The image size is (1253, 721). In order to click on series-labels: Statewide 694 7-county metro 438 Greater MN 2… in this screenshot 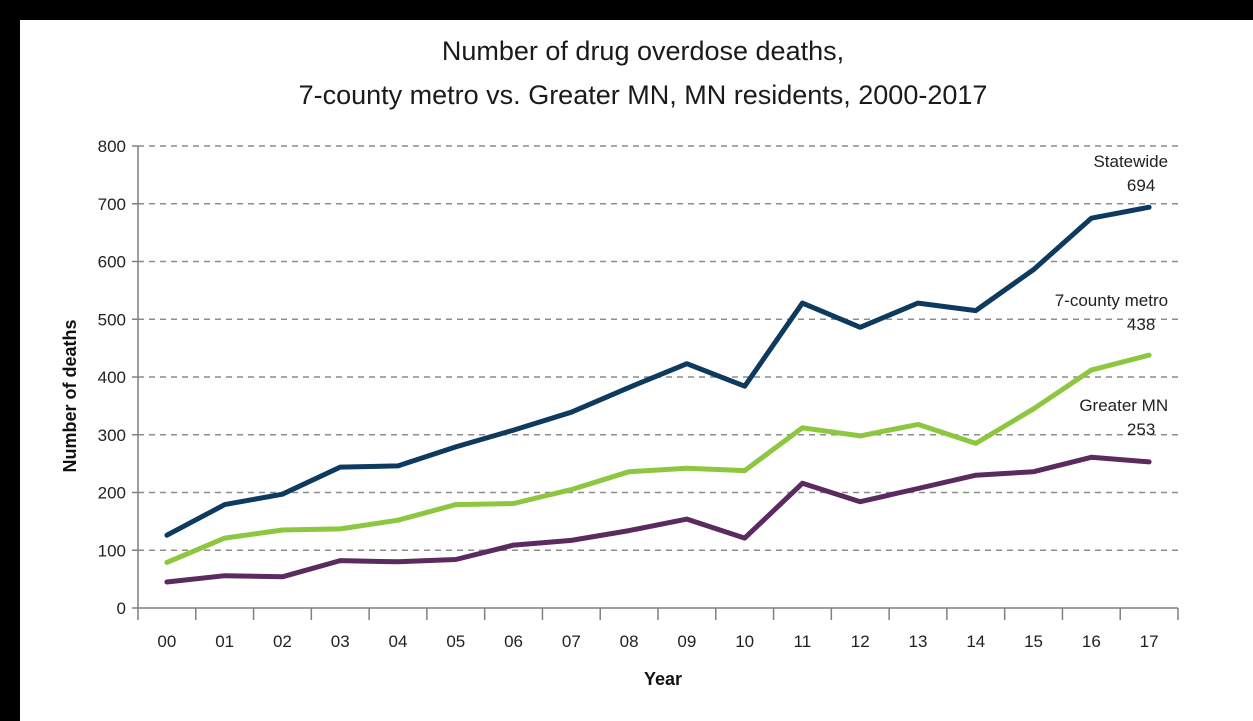, I will do `click(1111, 295)`.